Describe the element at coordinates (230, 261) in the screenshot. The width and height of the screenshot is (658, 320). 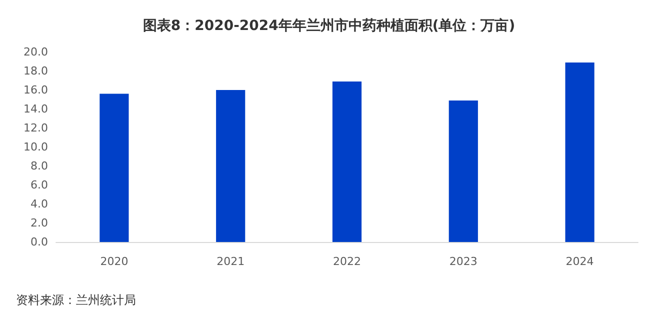
I see `x-tick-label: 2021` at that location.